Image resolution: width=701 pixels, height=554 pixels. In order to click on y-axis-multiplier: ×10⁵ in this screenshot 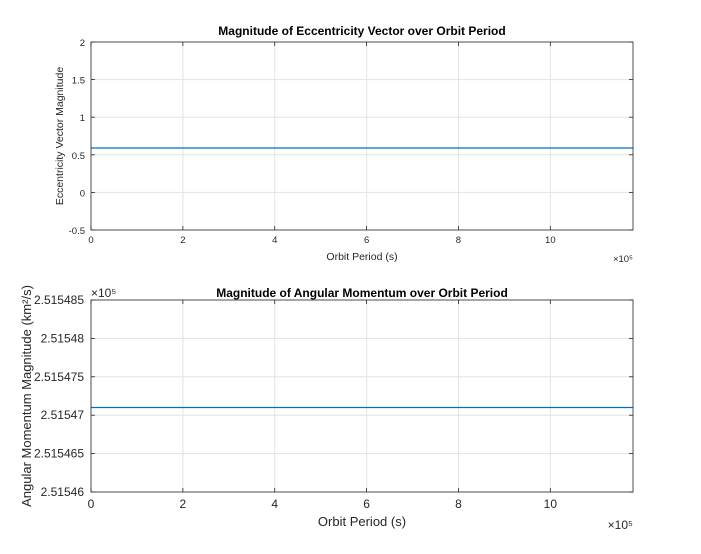, I will do `click(103, 293)`.